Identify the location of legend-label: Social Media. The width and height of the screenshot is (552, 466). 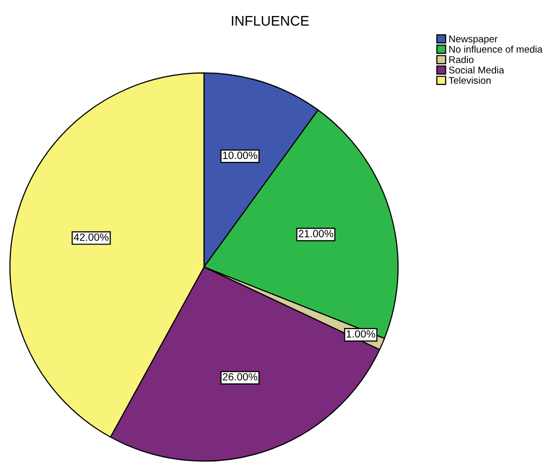
(476, 70).